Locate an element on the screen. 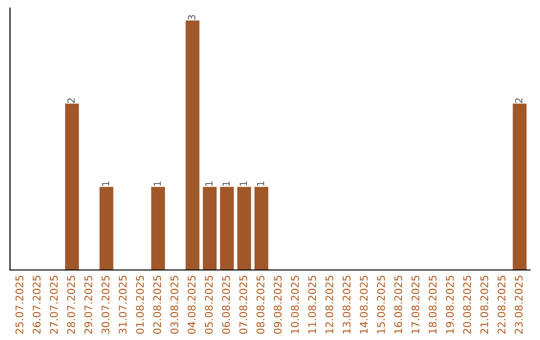 This screenshot has height=340, width=540. x-tick-label: 31.07.2025 is located at coordinates (122, 305).